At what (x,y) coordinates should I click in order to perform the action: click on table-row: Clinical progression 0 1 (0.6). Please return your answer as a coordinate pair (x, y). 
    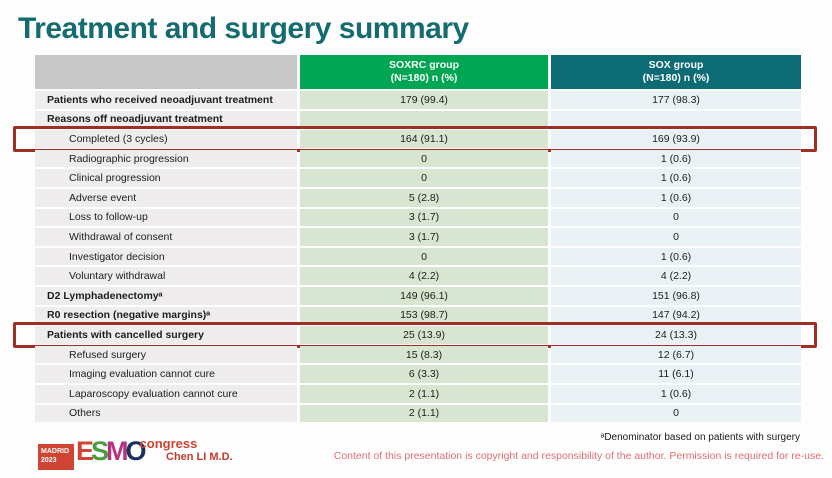
    Looking at the image, I should click on (418, 178).